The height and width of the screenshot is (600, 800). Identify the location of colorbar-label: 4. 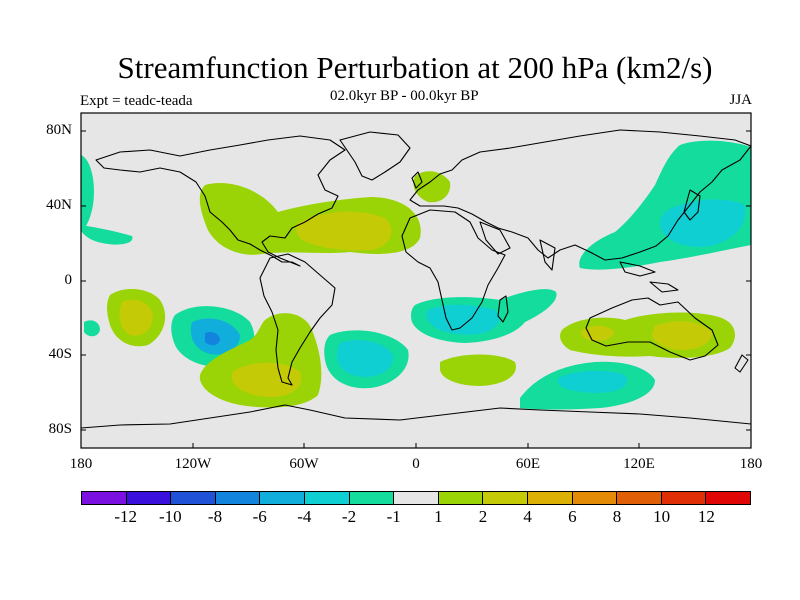
(527, 516).